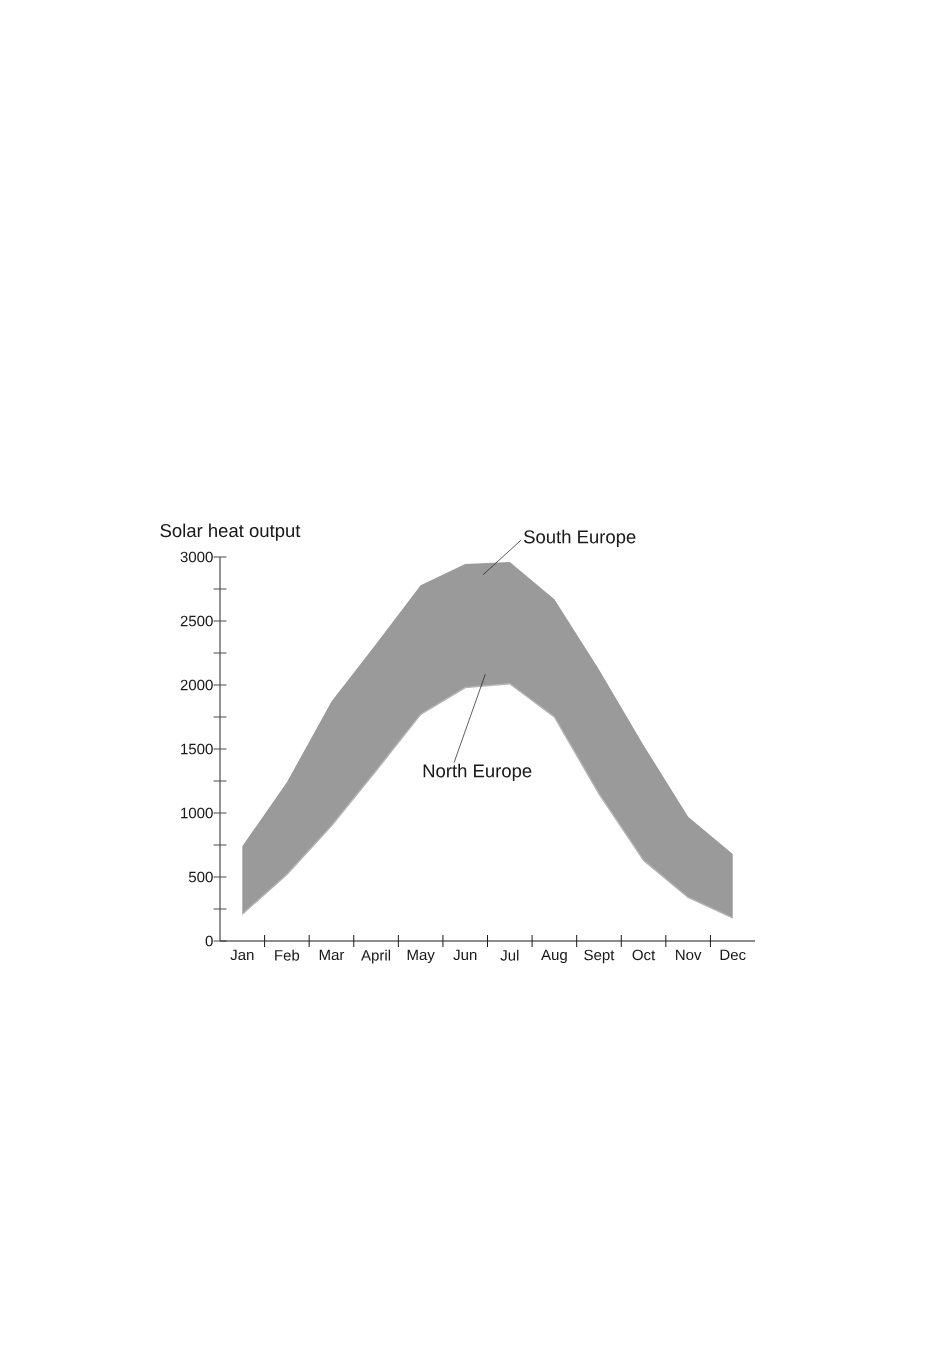 The height and width of the screenshot is (1355, 950). What do you see at coordinates (196, 557) in the screenshot?
I see `y-tick-label: 3000` at bounding box center [196, 557].